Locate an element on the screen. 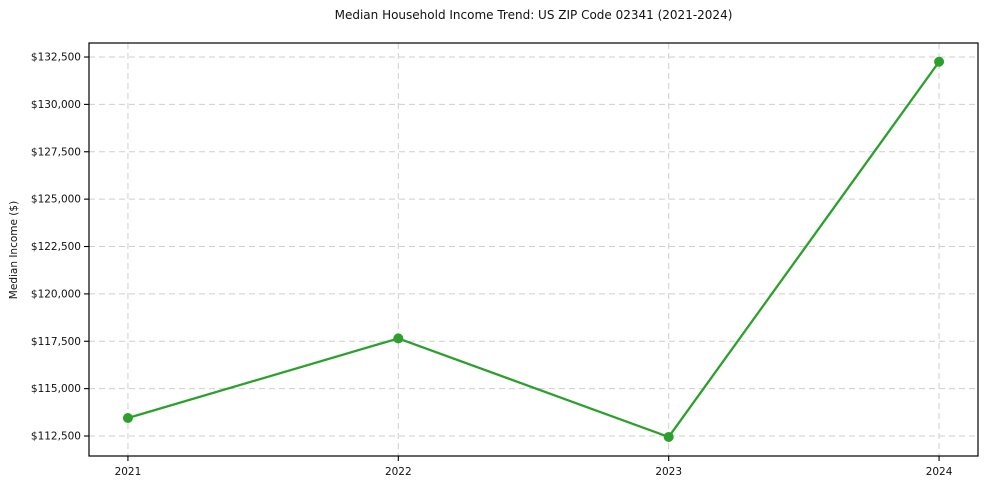 The height and width of the screenshot is (490, 989). y-tick-label: $117,500 is located at coordinates (56, 342).